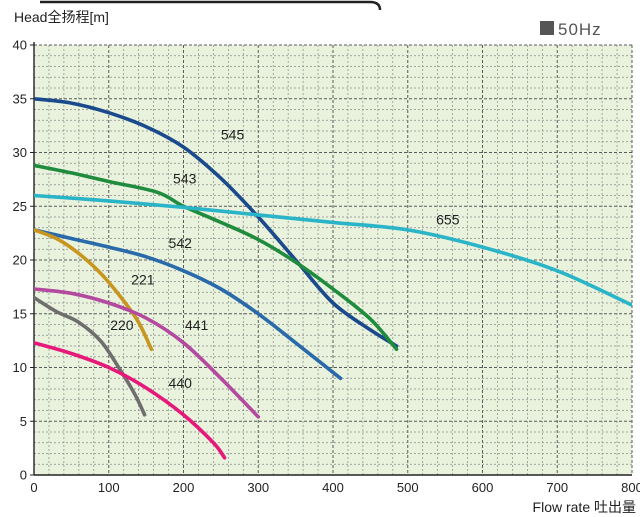  Describe the element at coordinates (61, 17) in the screenshot. I see `y-axis-label: Head全扬程[m]` at that location.